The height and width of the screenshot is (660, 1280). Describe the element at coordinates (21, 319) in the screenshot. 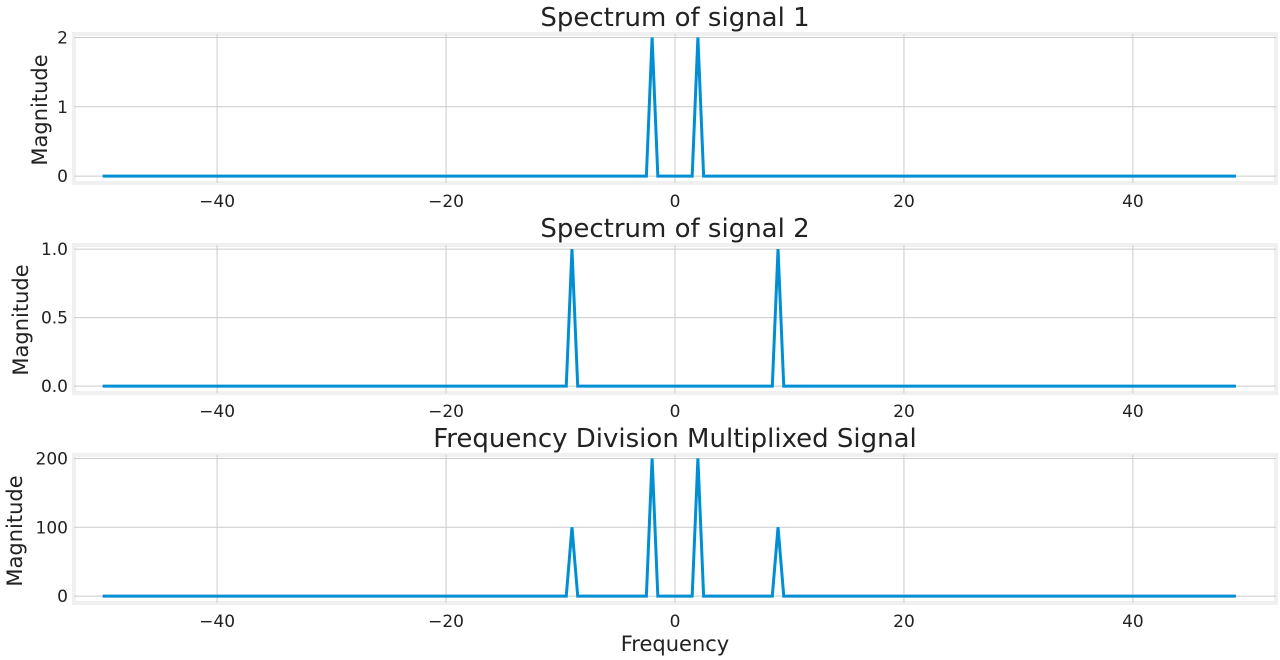

I see `subplot-2-ylabel: Magnitude` at that location.